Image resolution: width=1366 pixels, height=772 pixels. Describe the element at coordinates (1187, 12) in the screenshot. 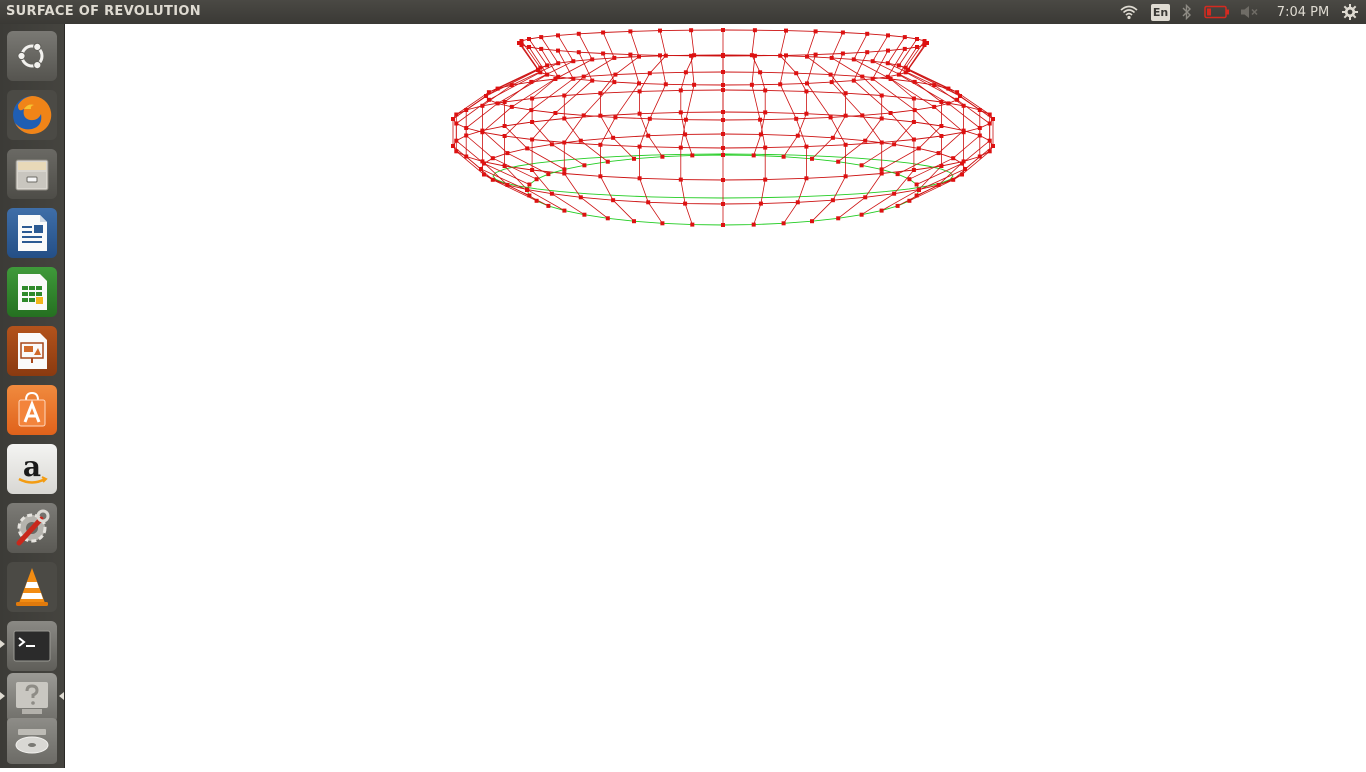

I see `bluetooth-icon` at that location.